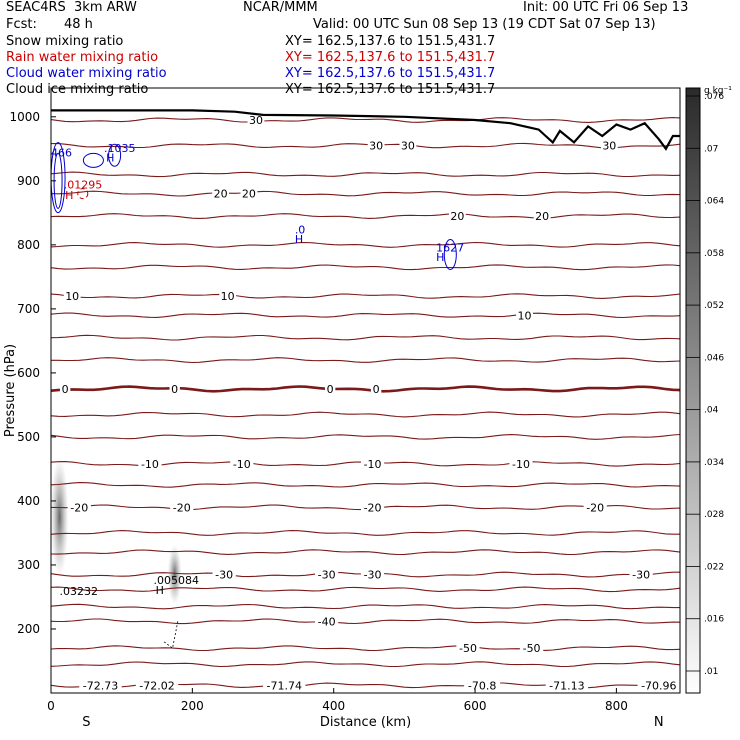 The width and height of the screenshot is (740, 740). What do you see at coordinates (28, 245) in the screenshot?
I see `y-tick-label: 800` at bounding box center [28, 245].